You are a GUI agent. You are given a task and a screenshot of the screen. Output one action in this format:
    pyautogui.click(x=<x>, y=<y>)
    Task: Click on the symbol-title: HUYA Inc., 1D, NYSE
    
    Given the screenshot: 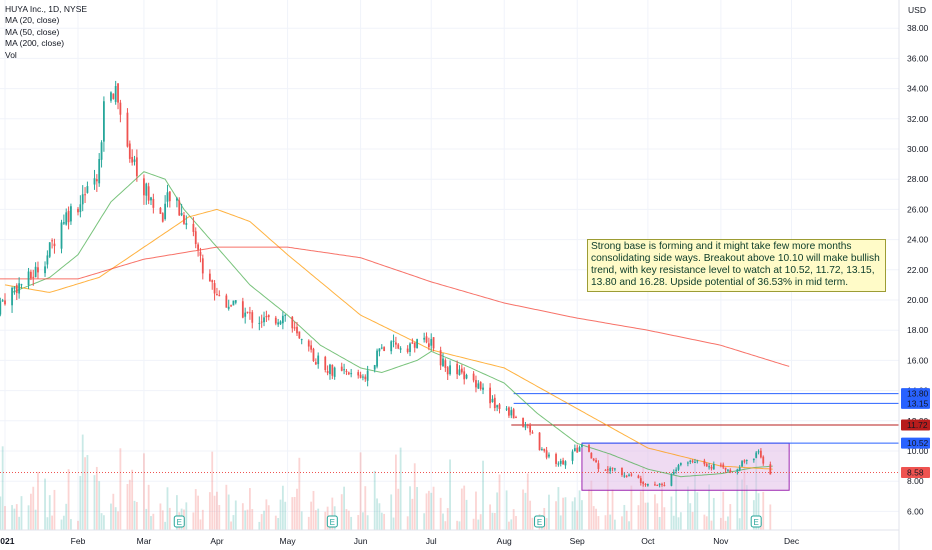 What is the action you would take?
    pyautogui.click(x=46, y=9)
    